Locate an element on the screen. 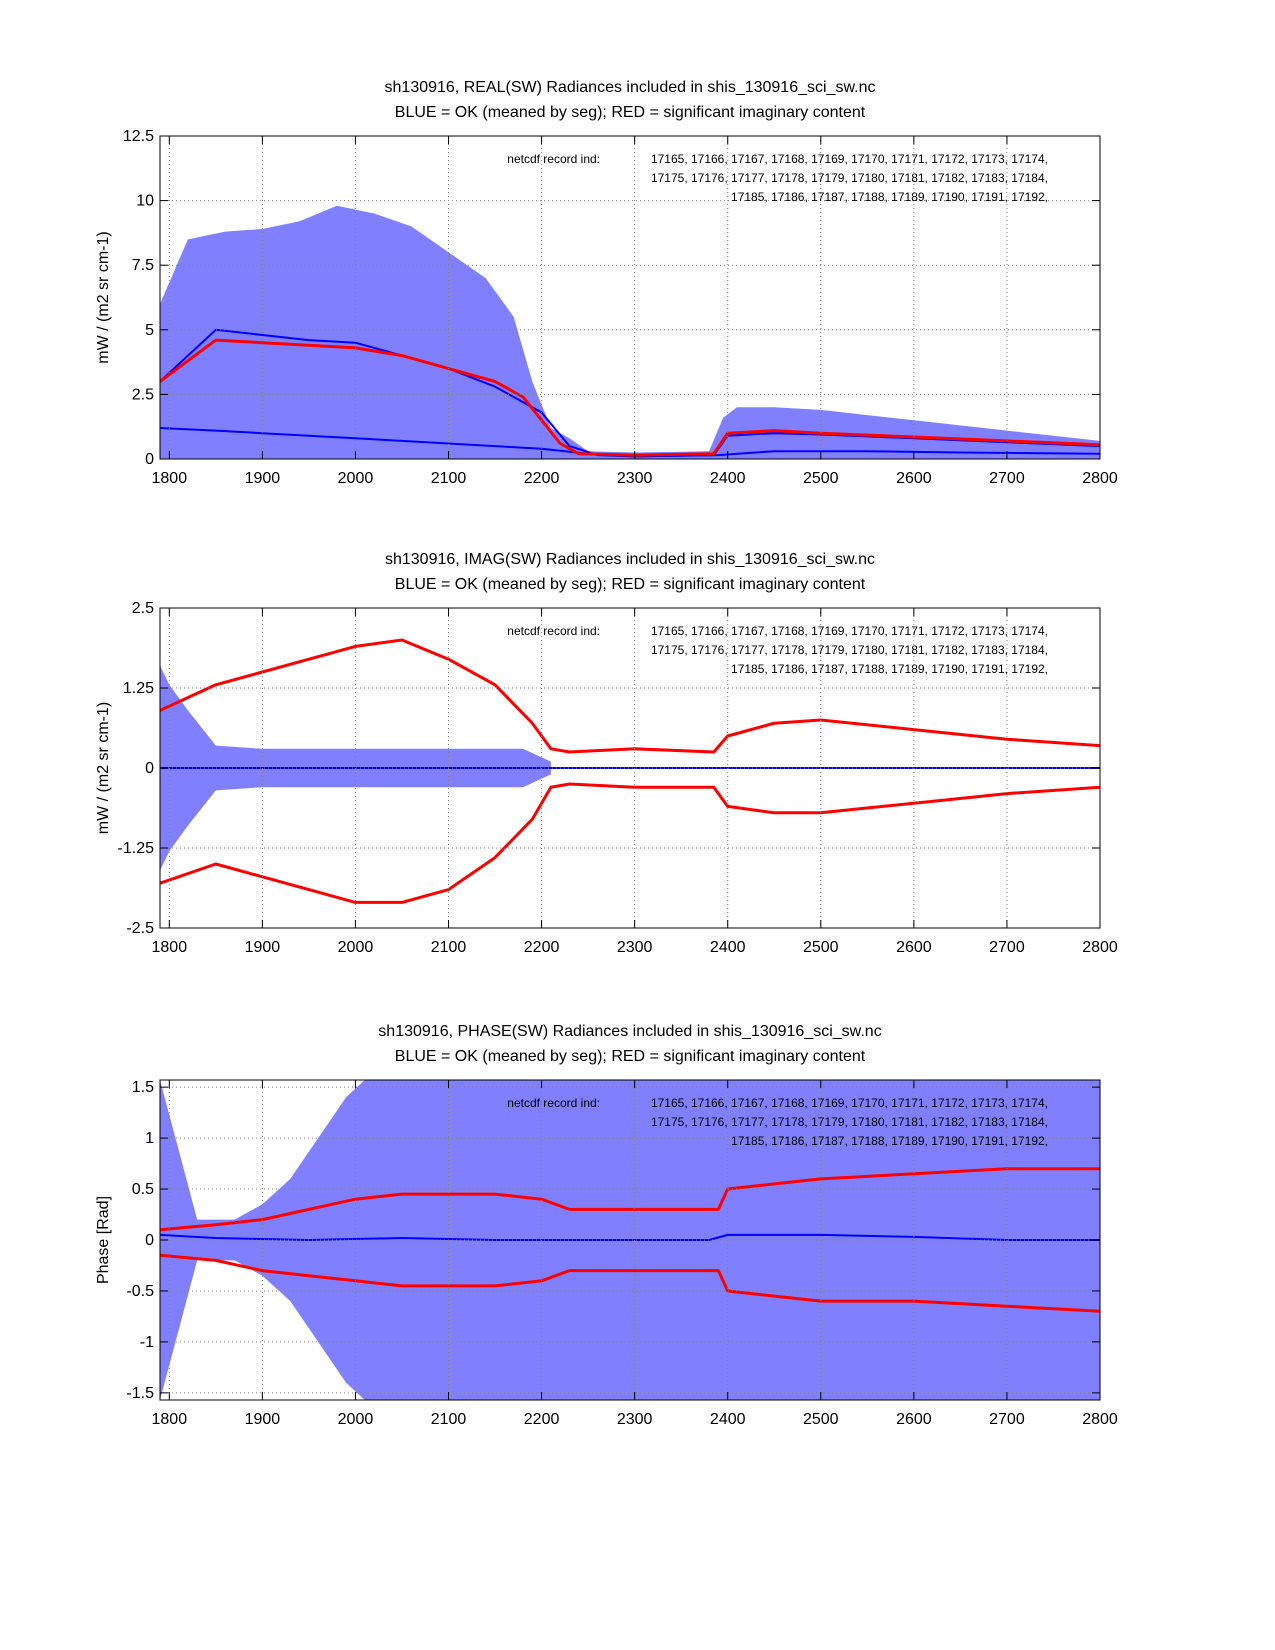 This screenshot has height=1650, width=1275. y-tick-label: -1 is located at coordinates (147, 1342).